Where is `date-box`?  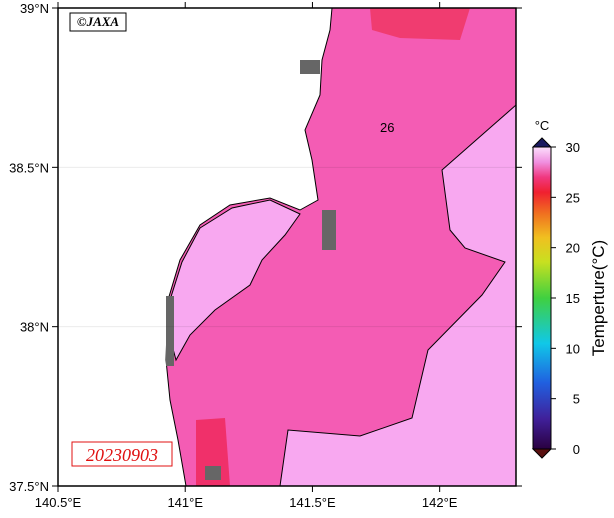
date-box is located at coordinates (122, 454).